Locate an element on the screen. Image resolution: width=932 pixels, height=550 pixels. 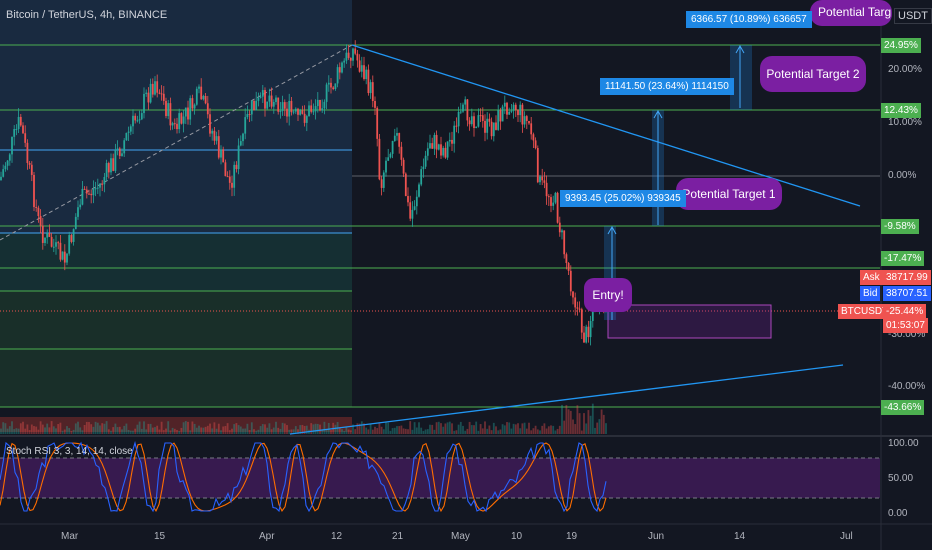
level-tag-24: 24.95% is located at coordinates (901, 45).